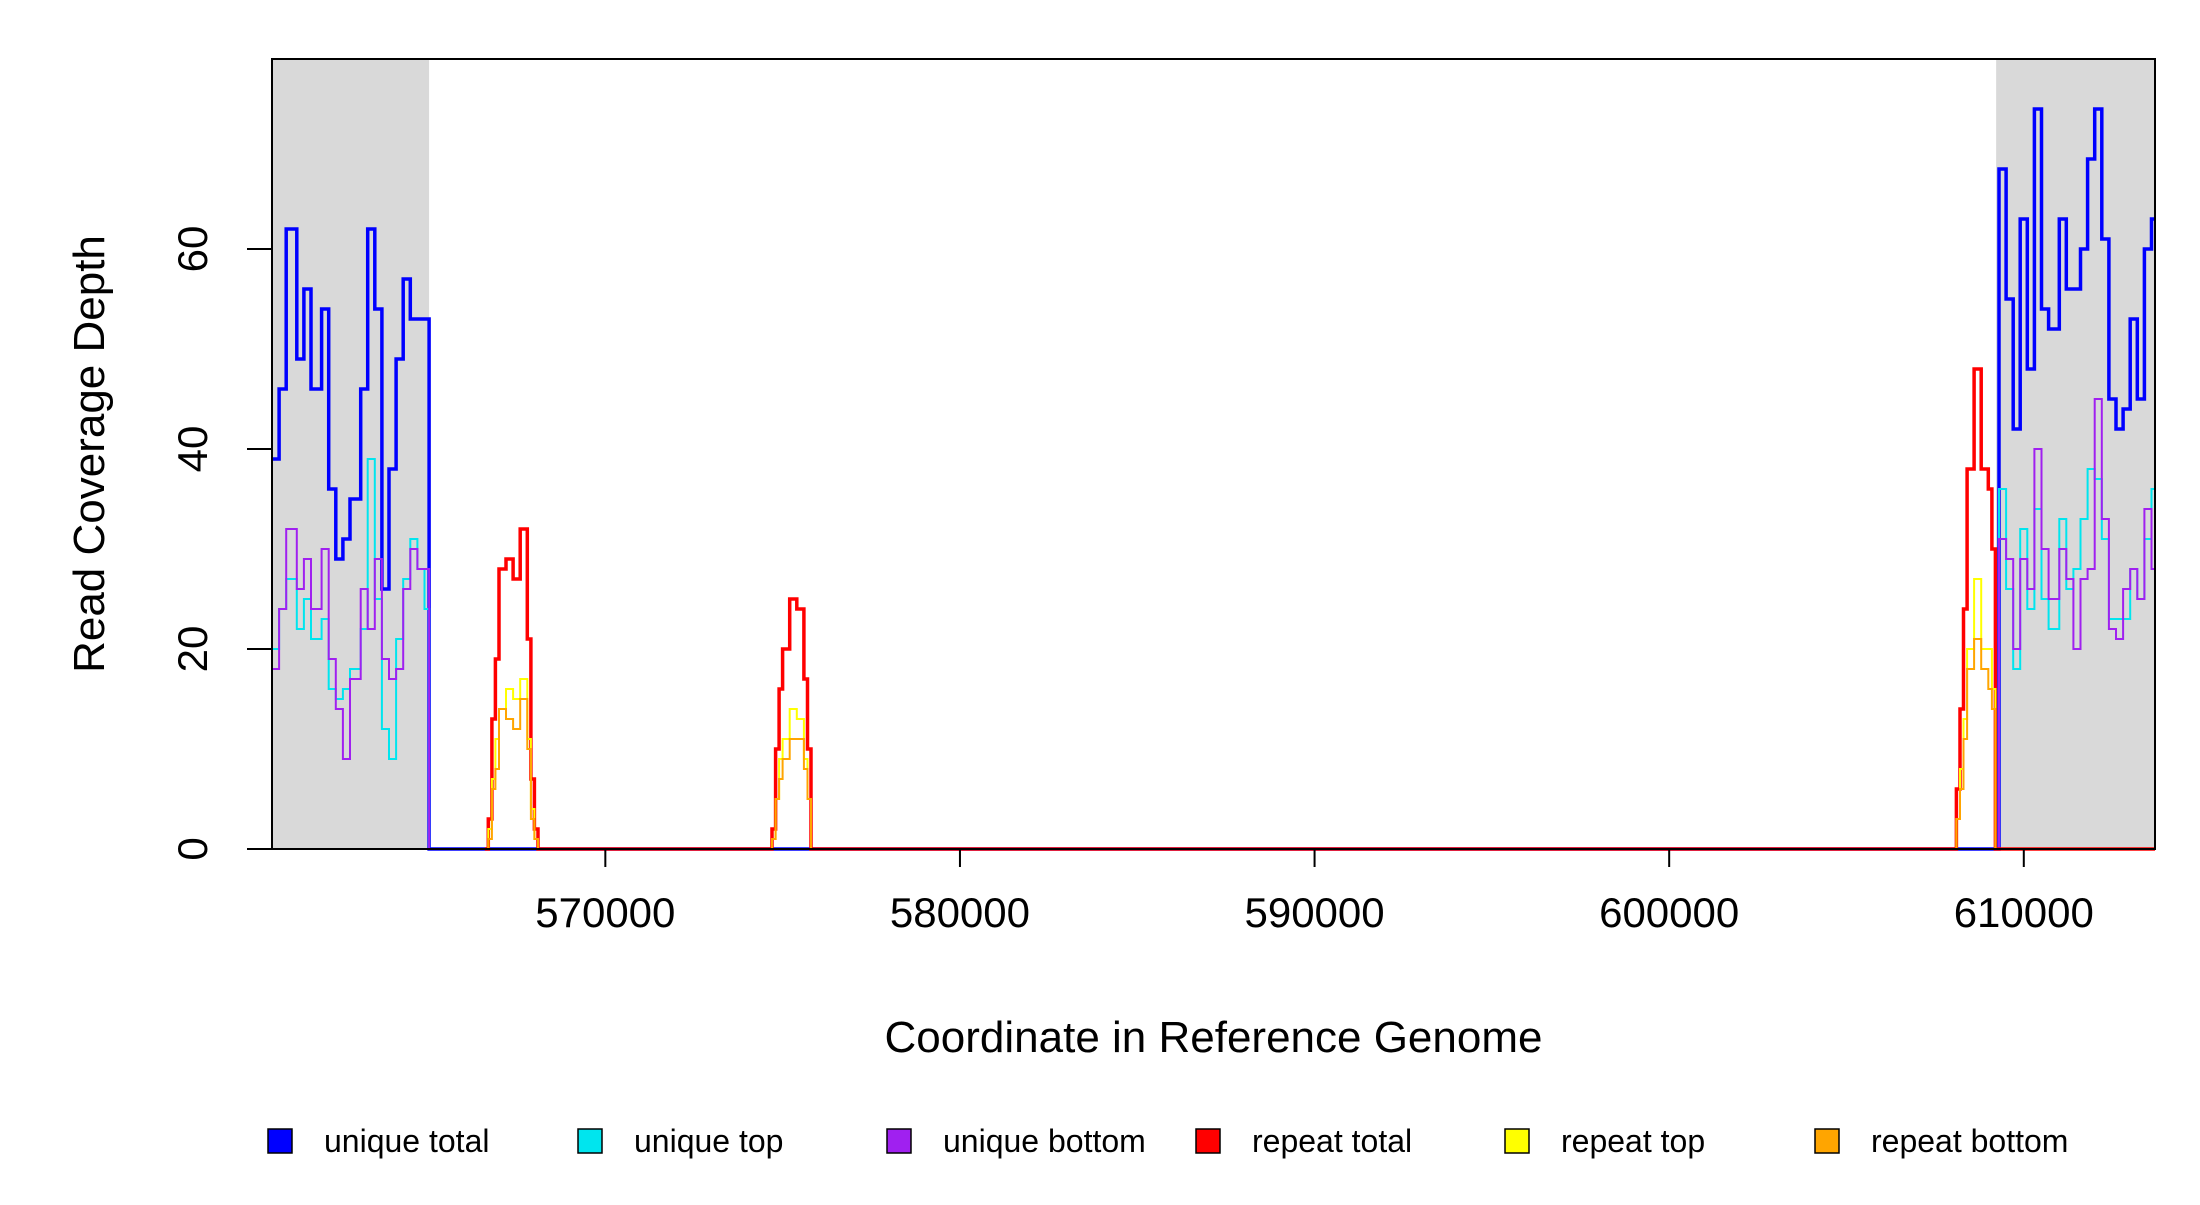  I want to click on x-tick-label-1: 580000, so click(960, 912).